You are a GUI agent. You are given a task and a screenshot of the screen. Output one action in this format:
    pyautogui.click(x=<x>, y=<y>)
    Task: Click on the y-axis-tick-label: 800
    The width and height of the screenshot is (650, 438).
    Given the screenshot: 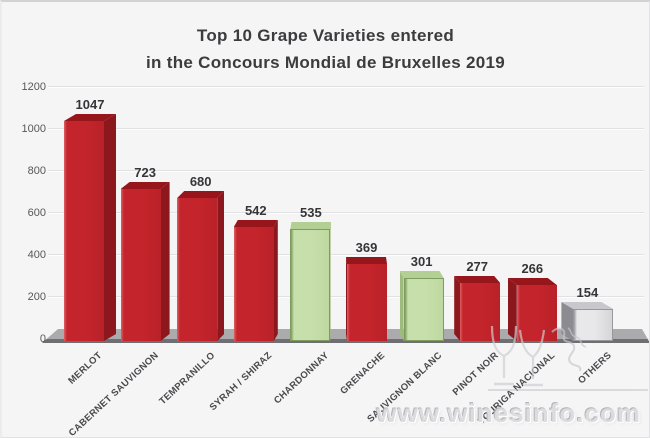 What is the action you would take?
    pyautogui.click(x=36, y=171)
    